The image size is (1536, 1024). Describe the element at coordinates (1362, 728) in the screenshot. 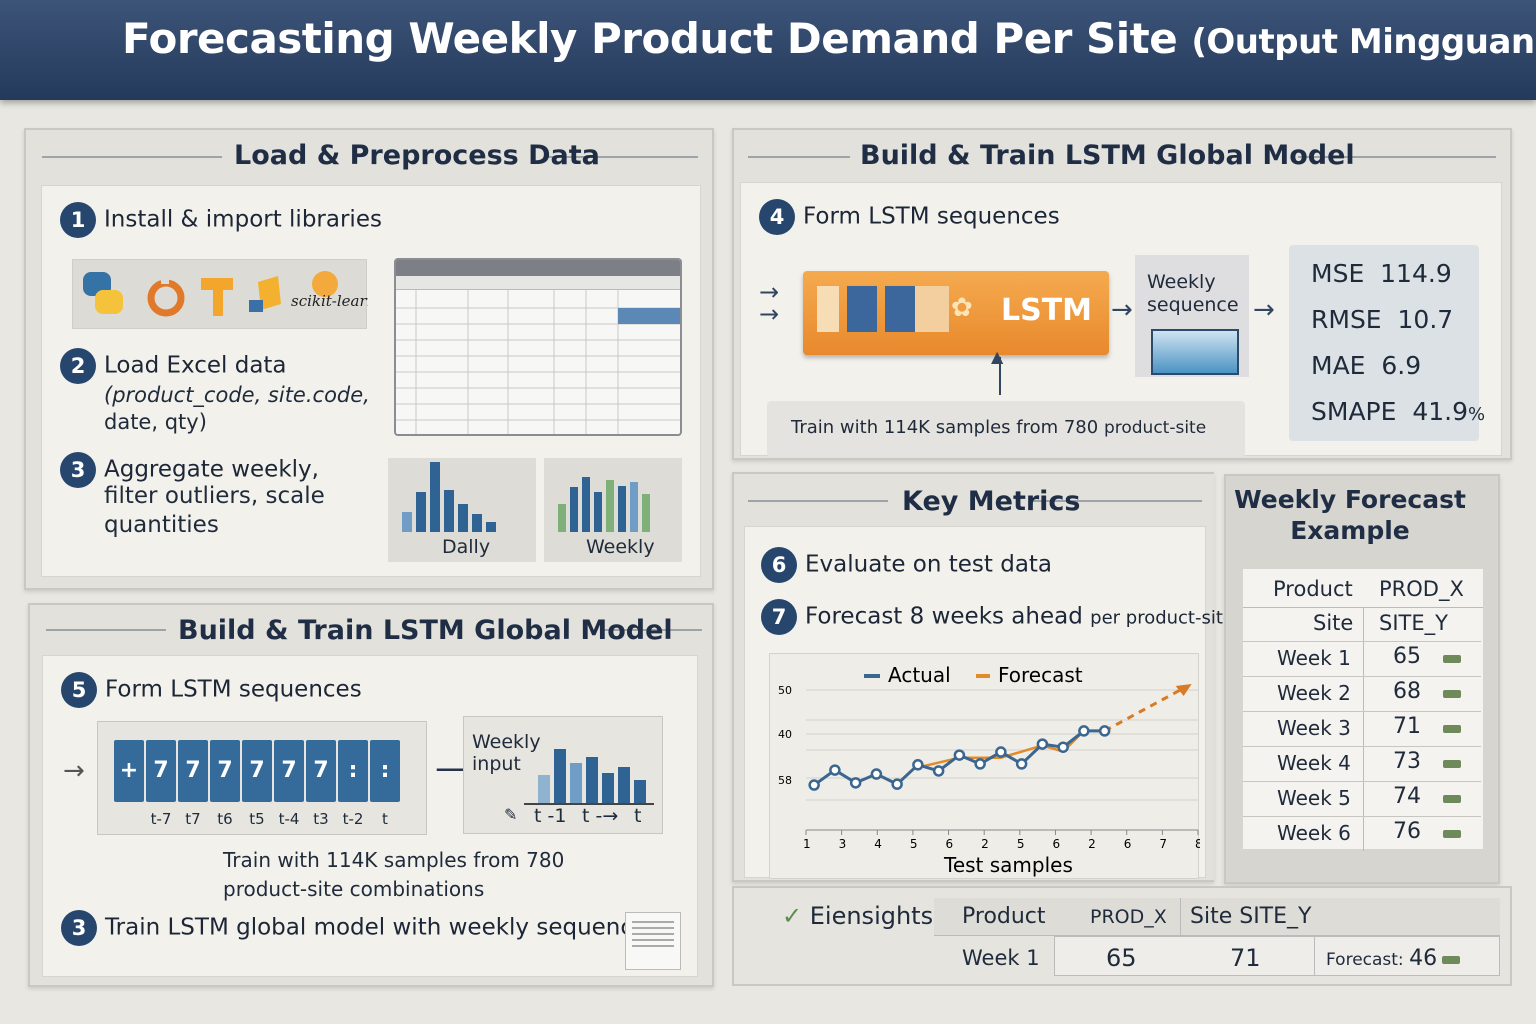

I see `forecast-row: Week 3 71` at that location.